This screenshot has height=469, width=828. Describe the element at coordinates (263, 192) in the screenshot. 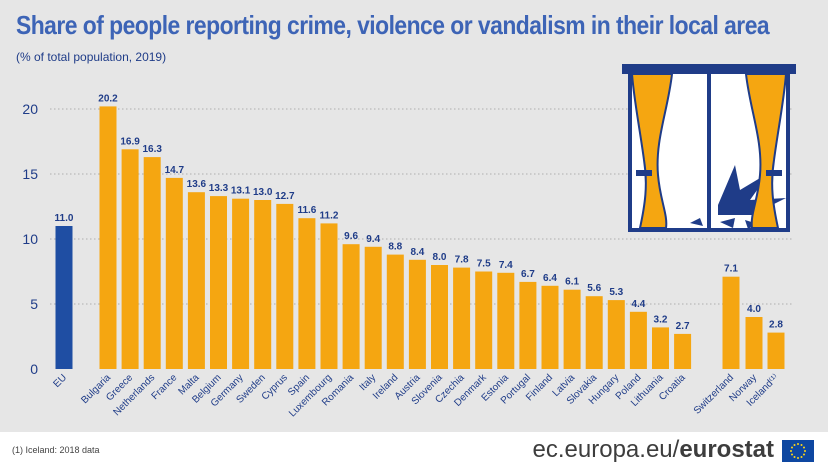

I see `value-label: 13.0` at that location.